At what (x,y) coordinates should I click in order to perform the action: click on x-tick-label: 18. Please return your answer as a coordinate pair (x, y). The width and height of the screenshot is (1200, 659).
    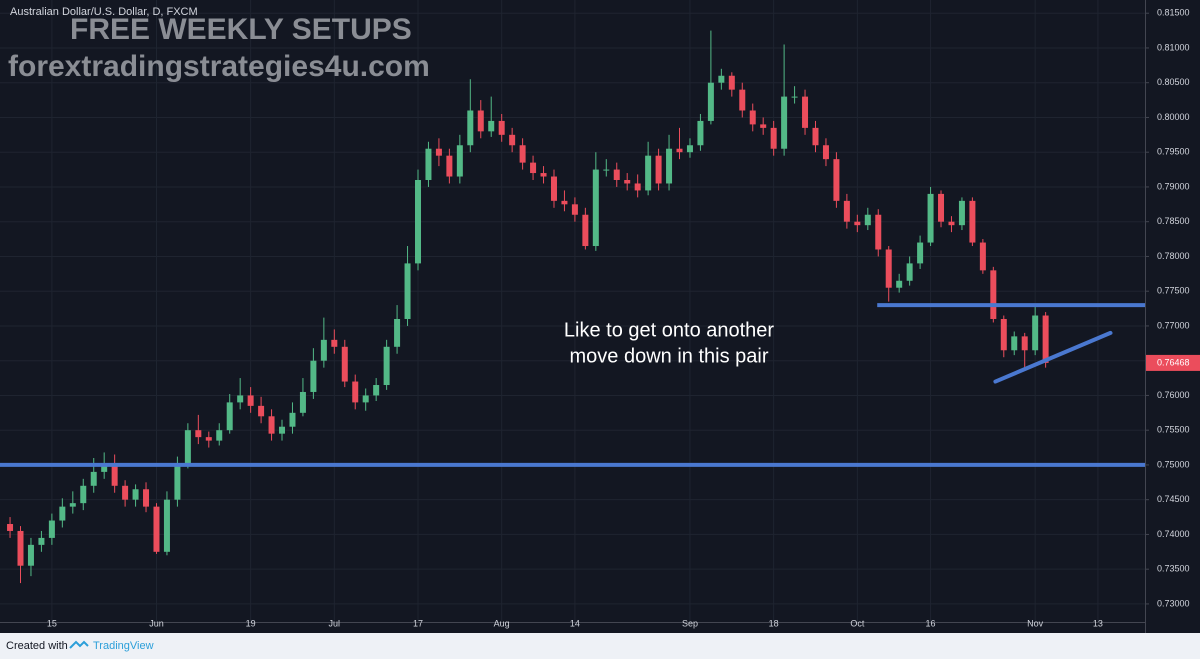
    Looking at the image, I should click on (774, 623).